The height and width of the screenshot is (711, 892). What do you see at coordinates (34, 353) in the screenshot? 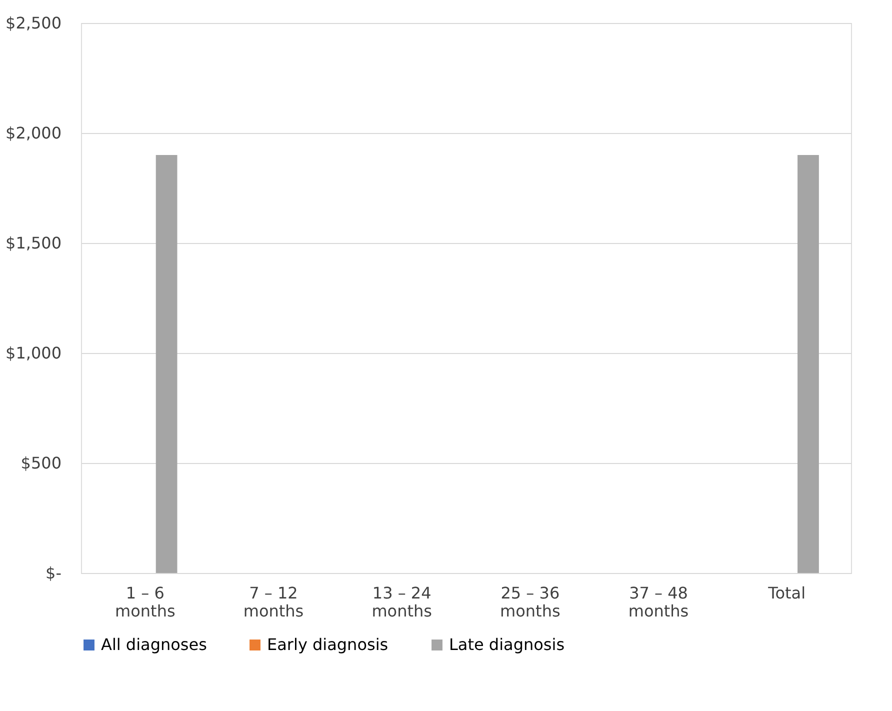
I see `y-tick-label: $1,000` at bounding box center [34, 353].